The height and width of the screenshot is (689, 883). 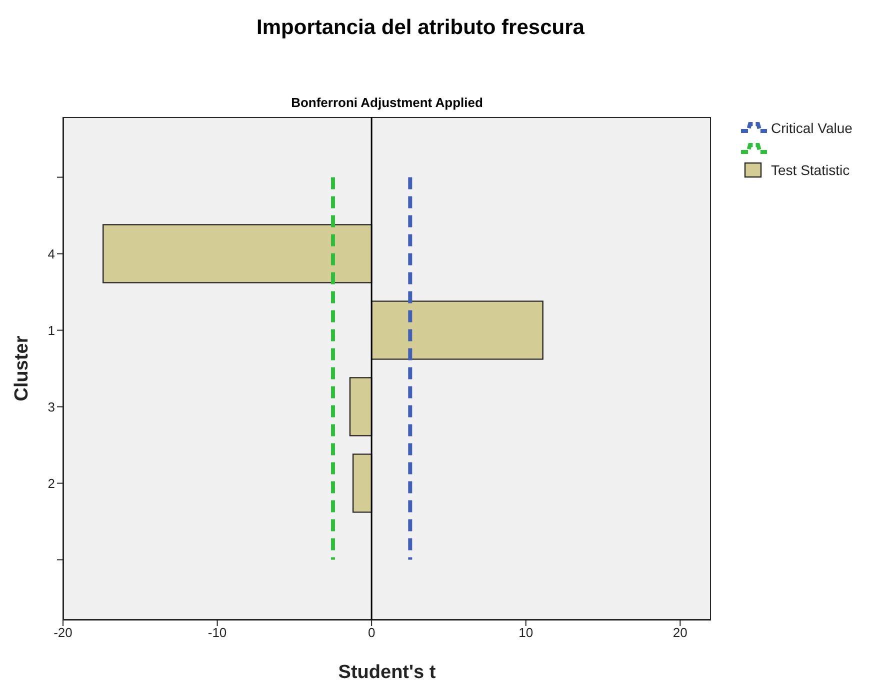 I want to click on x-tick-label: -20, so click(x=63, y=632).